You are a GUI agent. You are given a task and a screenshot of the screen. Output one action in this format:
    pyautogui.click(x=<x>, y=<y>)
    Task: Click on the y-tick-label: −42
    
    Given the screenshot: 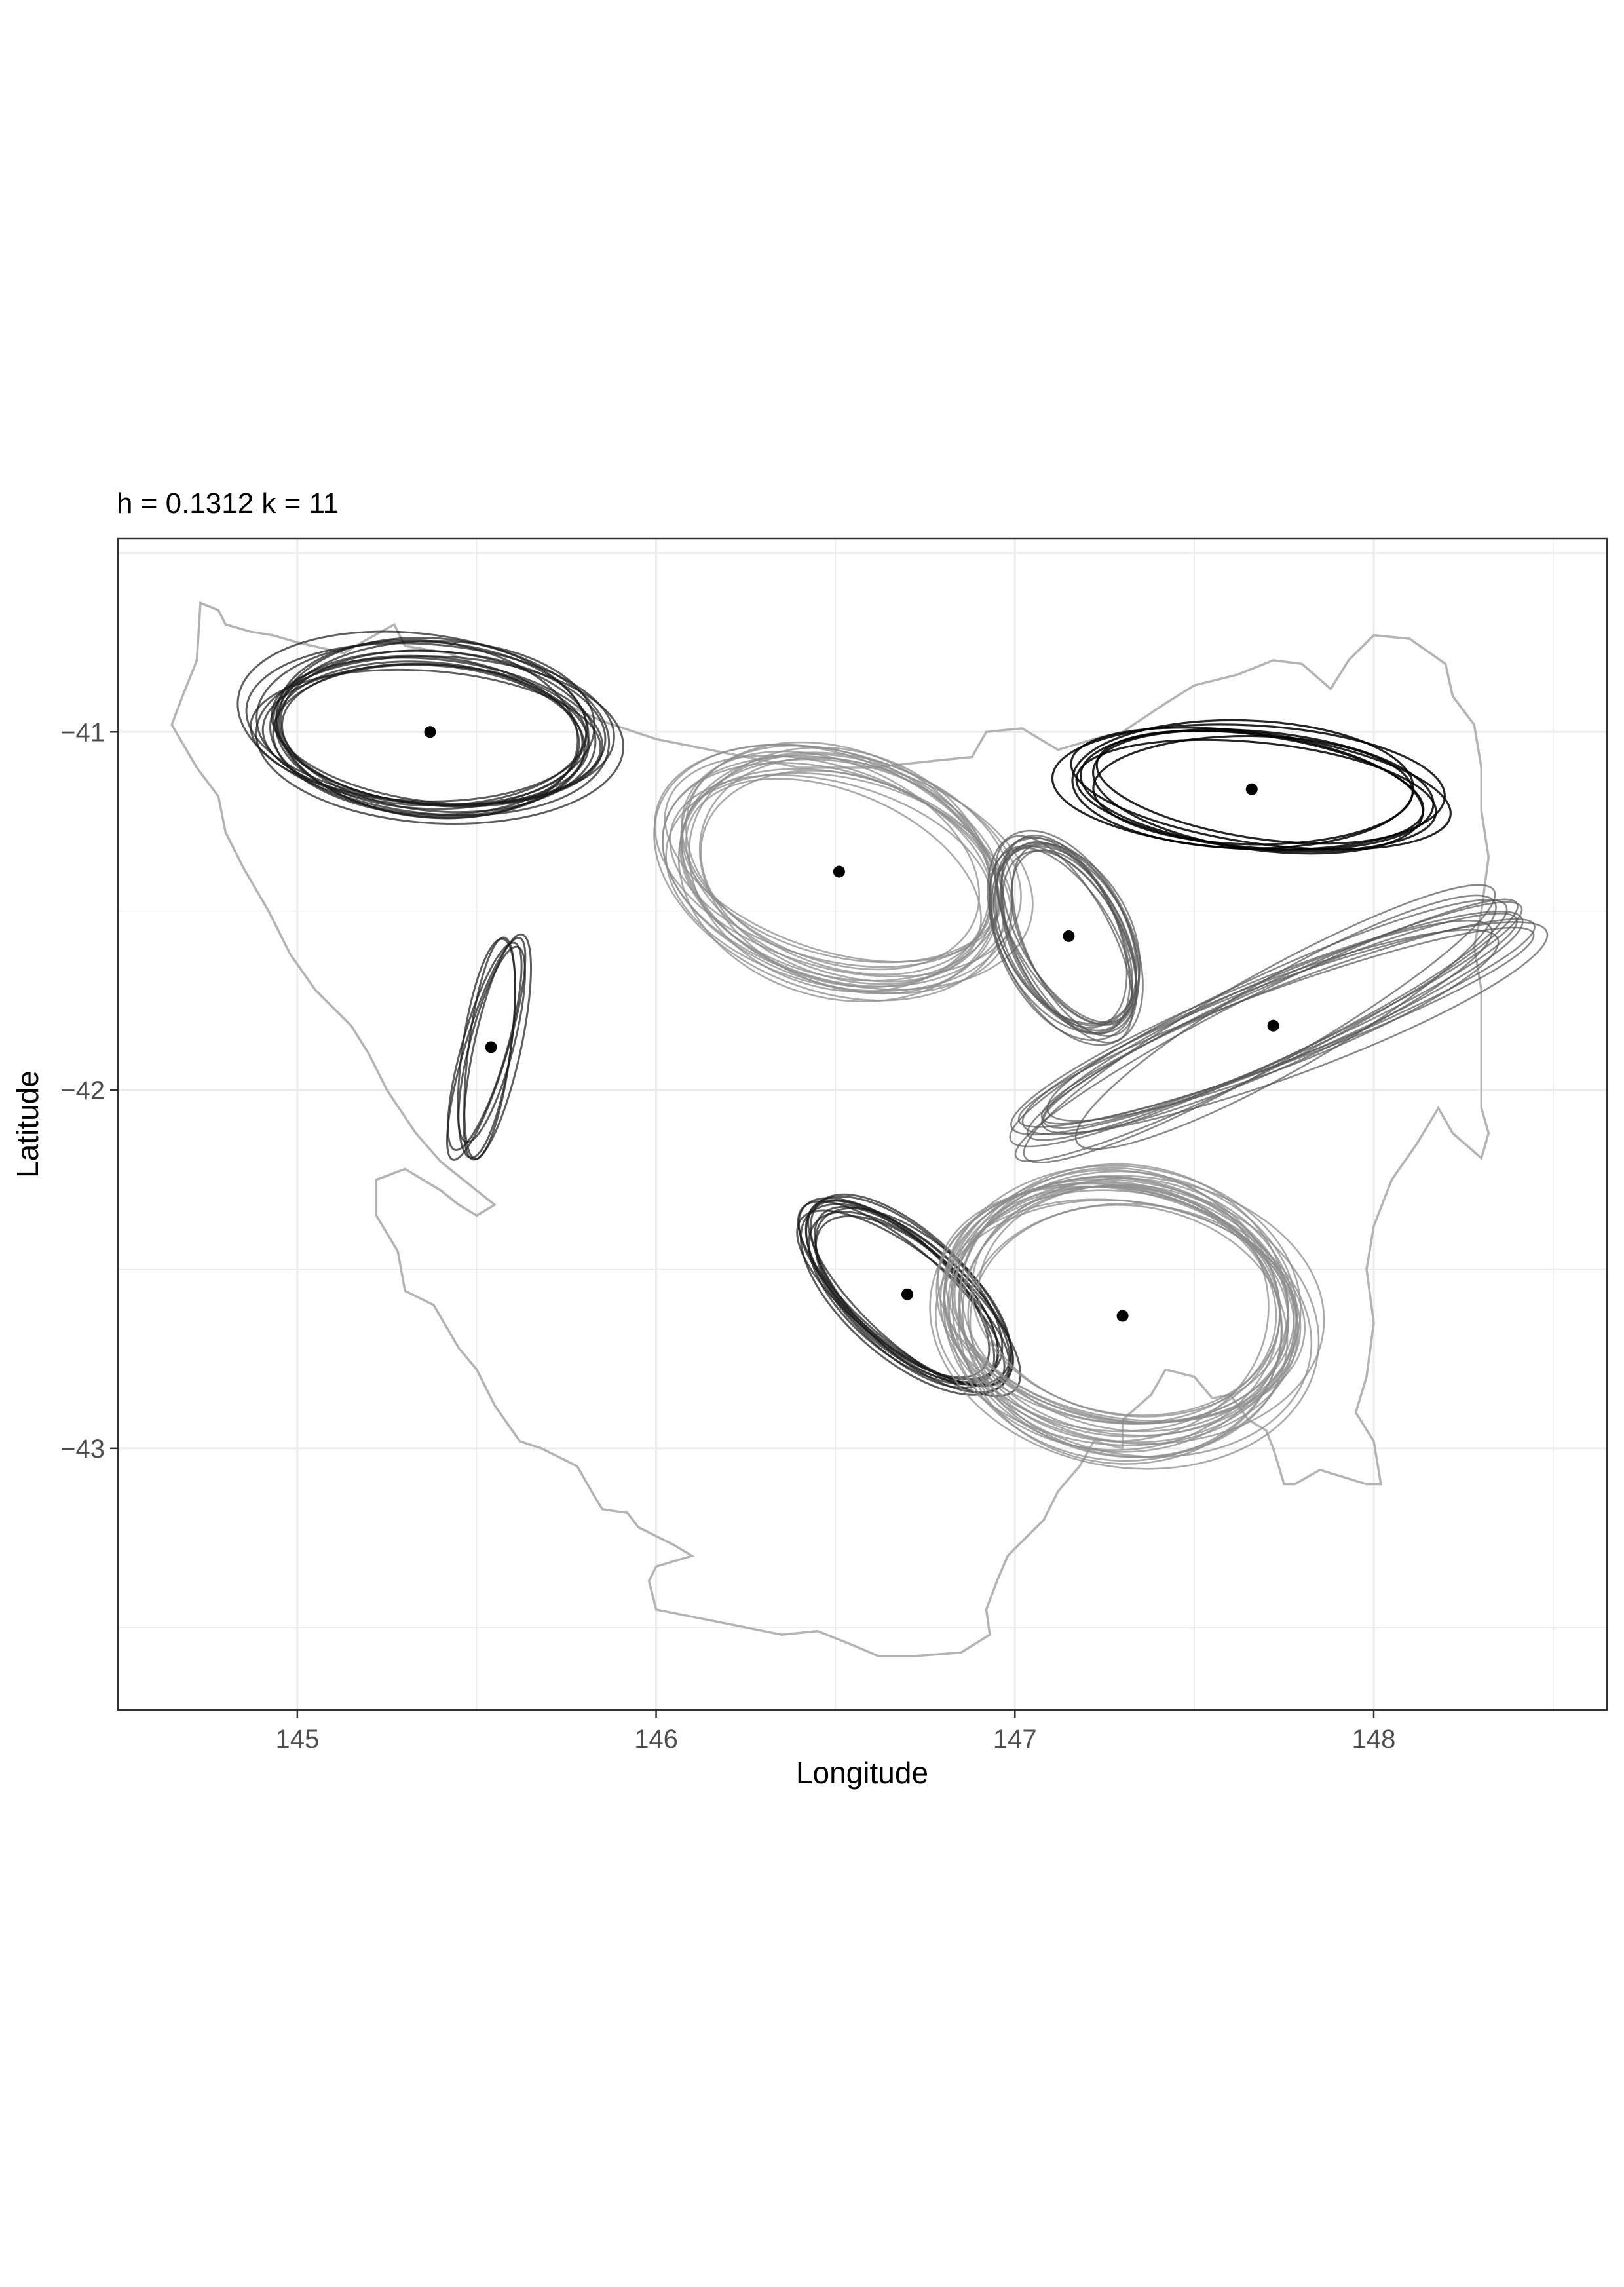 What is the action you would take?
    pyautogui.click(x=82, y=1090)
    